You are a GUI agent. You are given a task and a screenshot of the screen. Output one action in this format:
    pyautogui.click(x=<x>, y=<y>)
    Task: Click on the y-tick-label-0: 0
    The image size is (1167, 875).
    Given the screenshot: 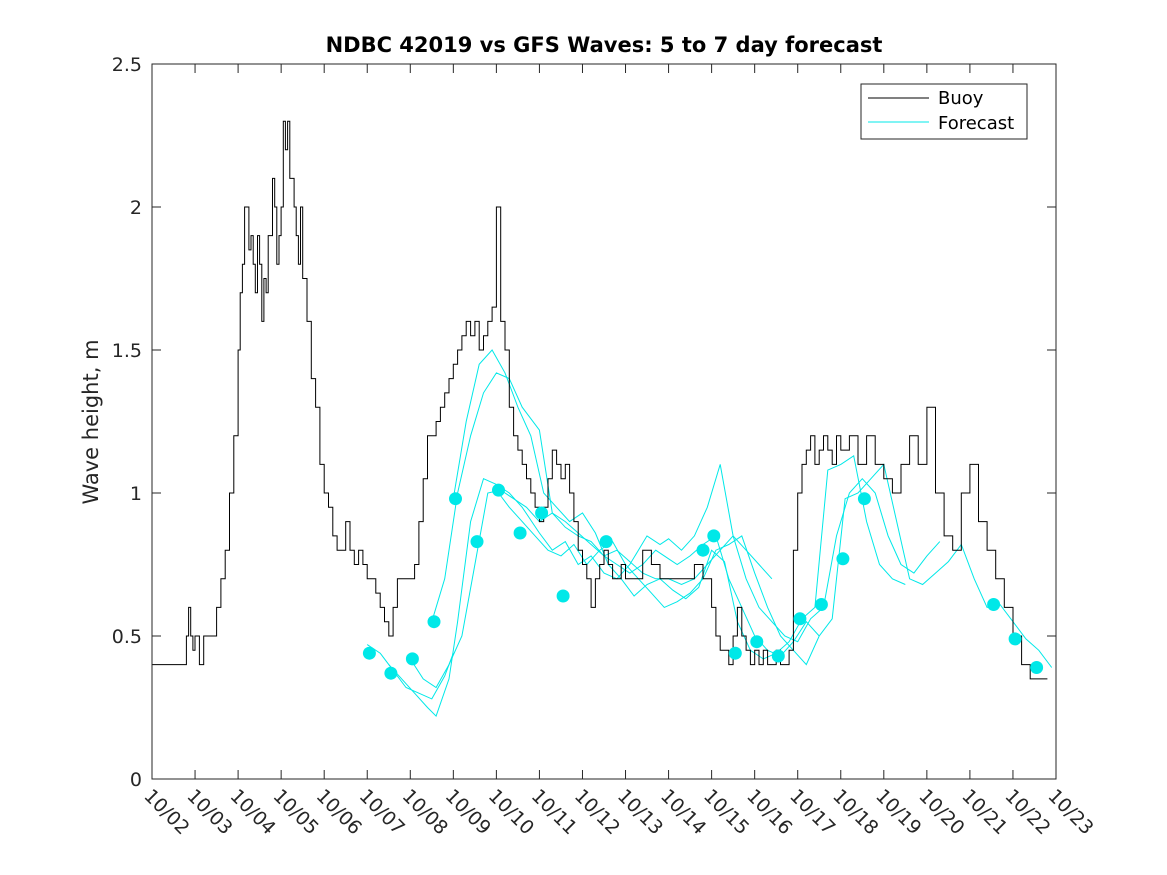 What is the action you would take?
    pyautogui.click(x=136, y=780)
    